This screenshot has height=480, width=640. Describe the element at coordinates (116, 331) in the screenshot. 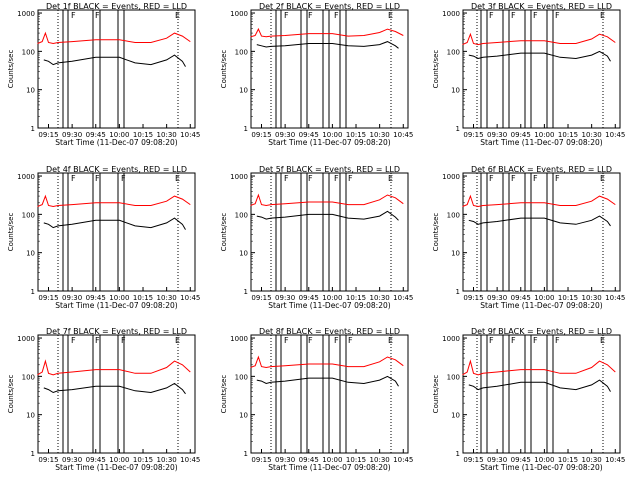

I see `panel-title: Det 7f BLACK = Events, RED = LLD` at that location.